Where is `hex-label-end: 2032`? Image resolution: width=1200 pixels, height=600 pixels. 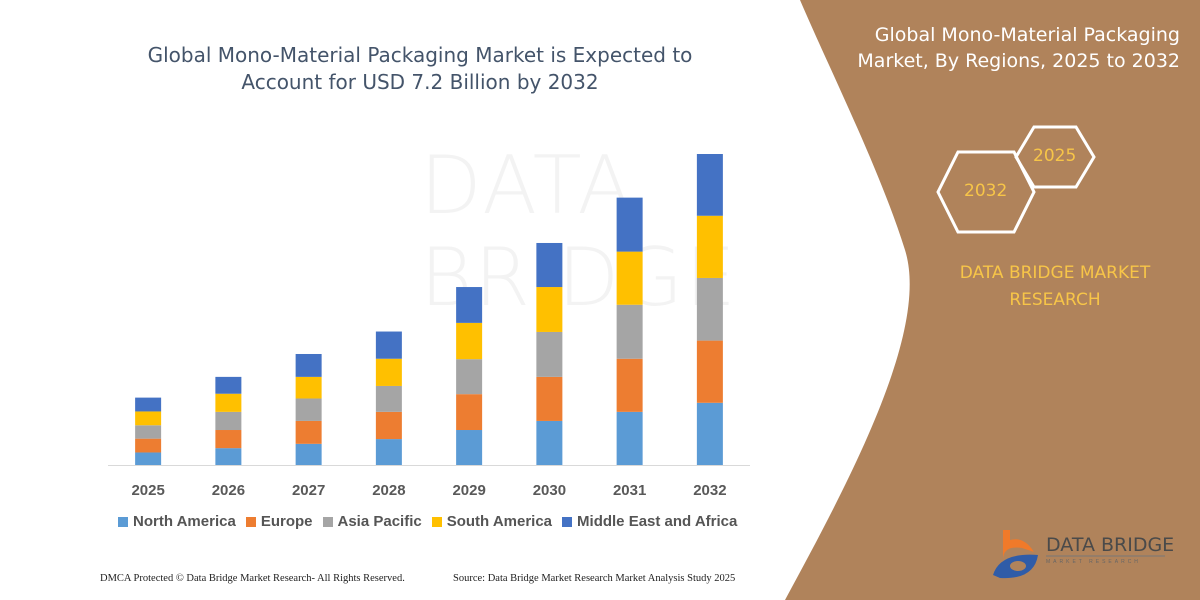 hex-label-end: 2032 is located at coordinates (986, 191).